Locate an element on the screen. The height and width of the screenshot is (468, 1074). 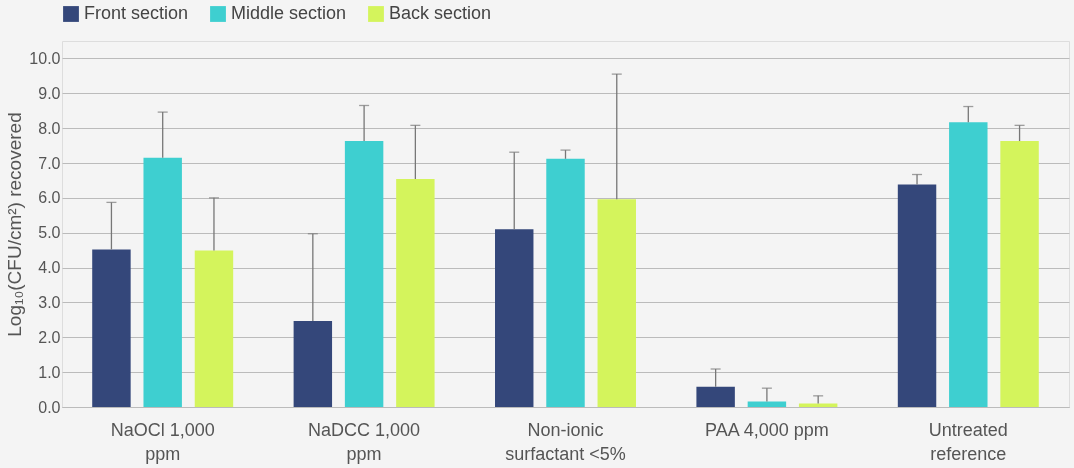
legend-label: Front section is located at coordinates (136, 13).